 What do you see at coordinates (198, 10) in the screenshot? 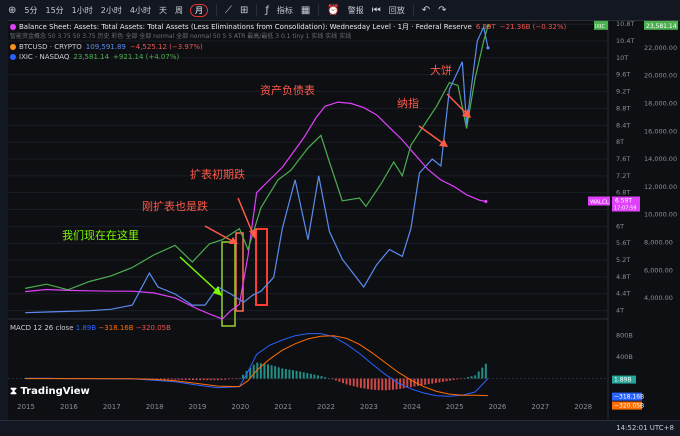
I see `timeframe-month: 月` at bounding box center [198, 10].